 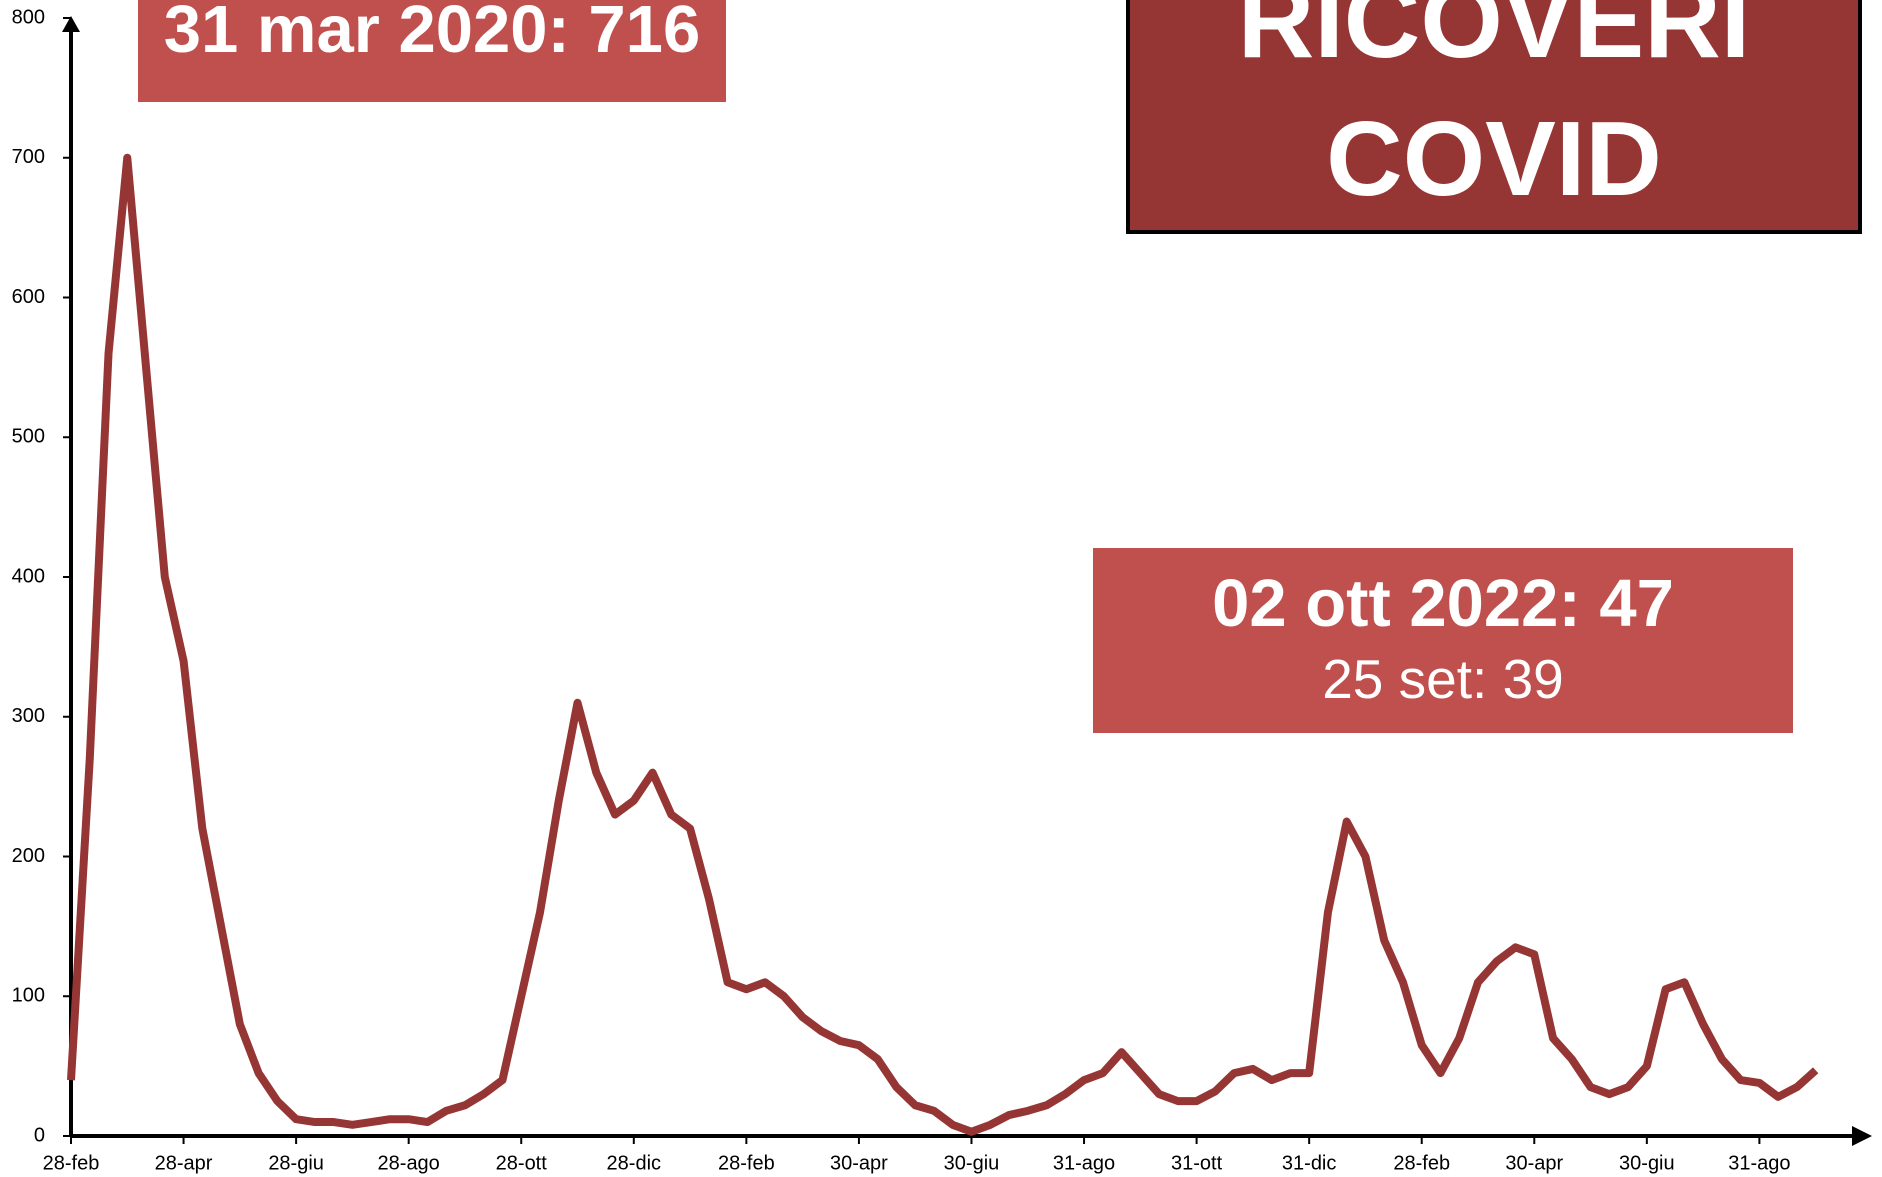 What do you see at coordinates (409, 1163) in the screenshot?
I see `x-tick-label: 28-ago` at bounding box center [409, 1163].